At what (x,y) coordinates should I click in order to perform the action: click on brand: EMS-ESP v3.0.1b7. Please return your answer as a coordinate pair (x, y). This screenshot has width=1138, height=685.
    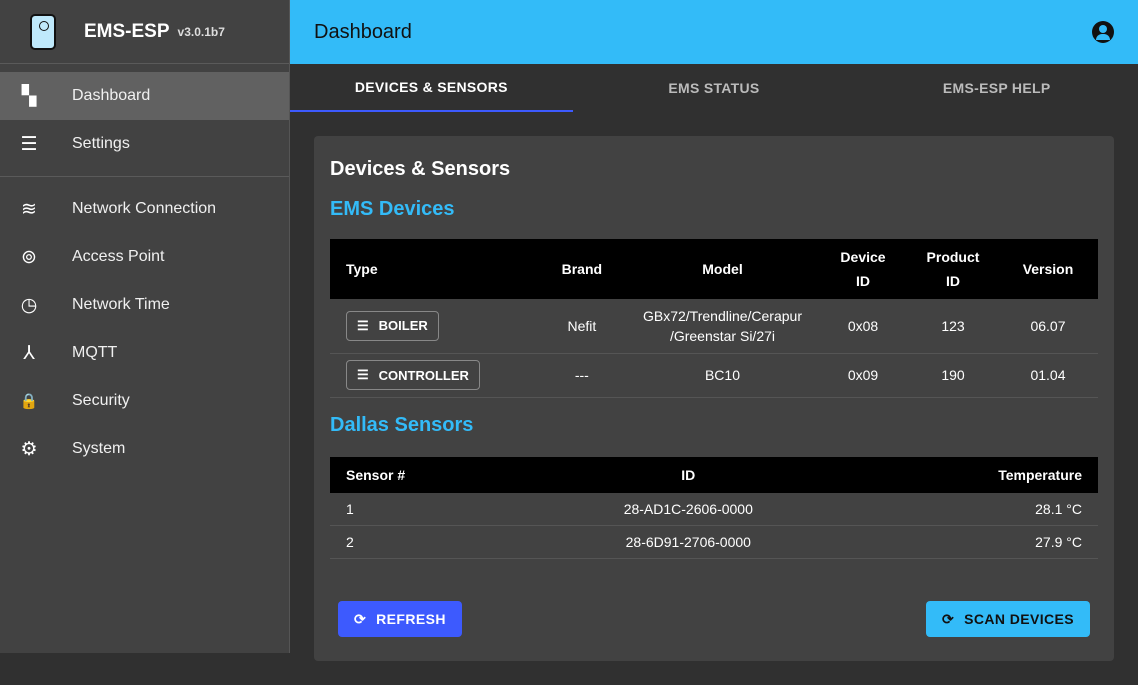
    Looking at the image, I should click on (144, 32).